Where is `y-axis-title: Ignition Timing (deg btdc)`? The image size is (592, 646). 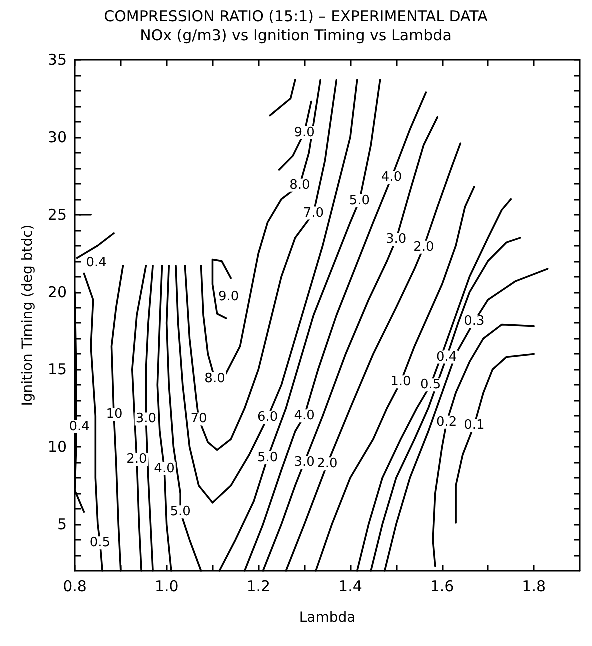
y-axis-title: Ignition Timing (deg btdc) is located at coordinates (28, 315).